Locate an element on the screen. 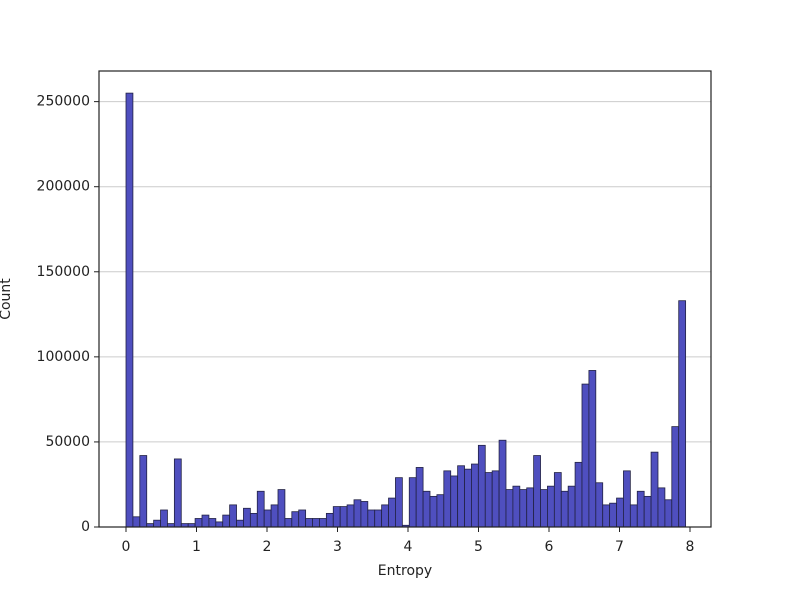 The height and width of the screenshot is (597, 789). y-tick-label: 250000 is located at coordinates (63, 102).